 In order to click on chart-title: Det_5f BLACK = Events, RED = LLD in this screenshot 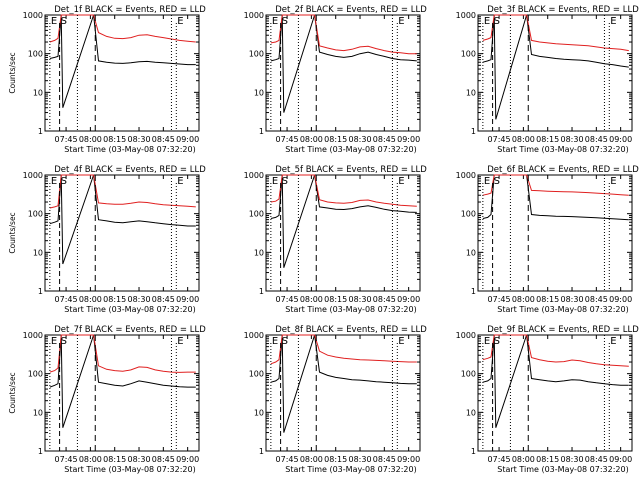, I will do `click(351, 170)`.